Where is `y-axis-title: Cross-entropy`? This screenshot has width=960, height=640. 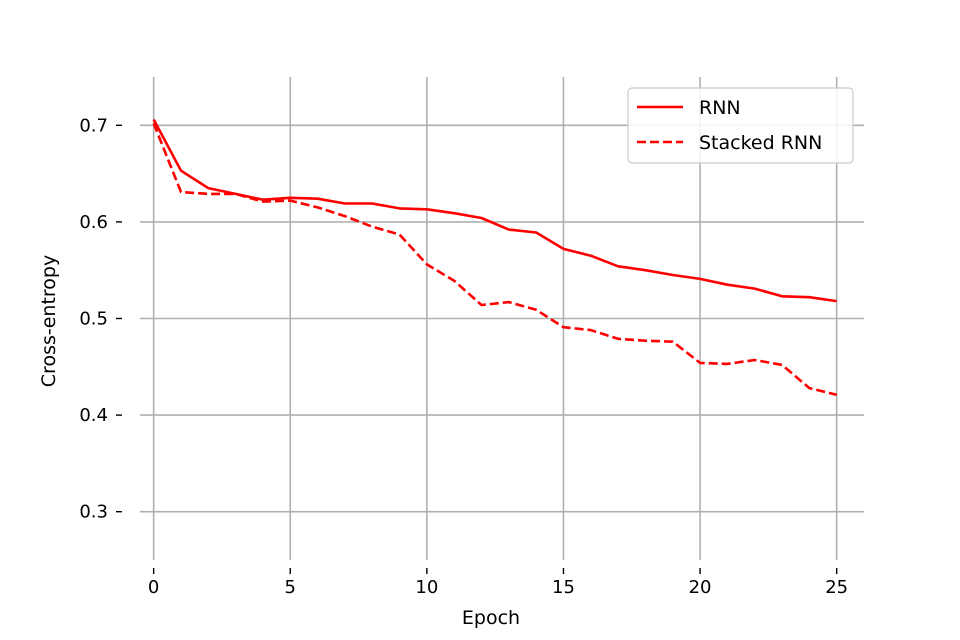 y-axis-title: Cross-entropy is located at coordinates (49, 321).